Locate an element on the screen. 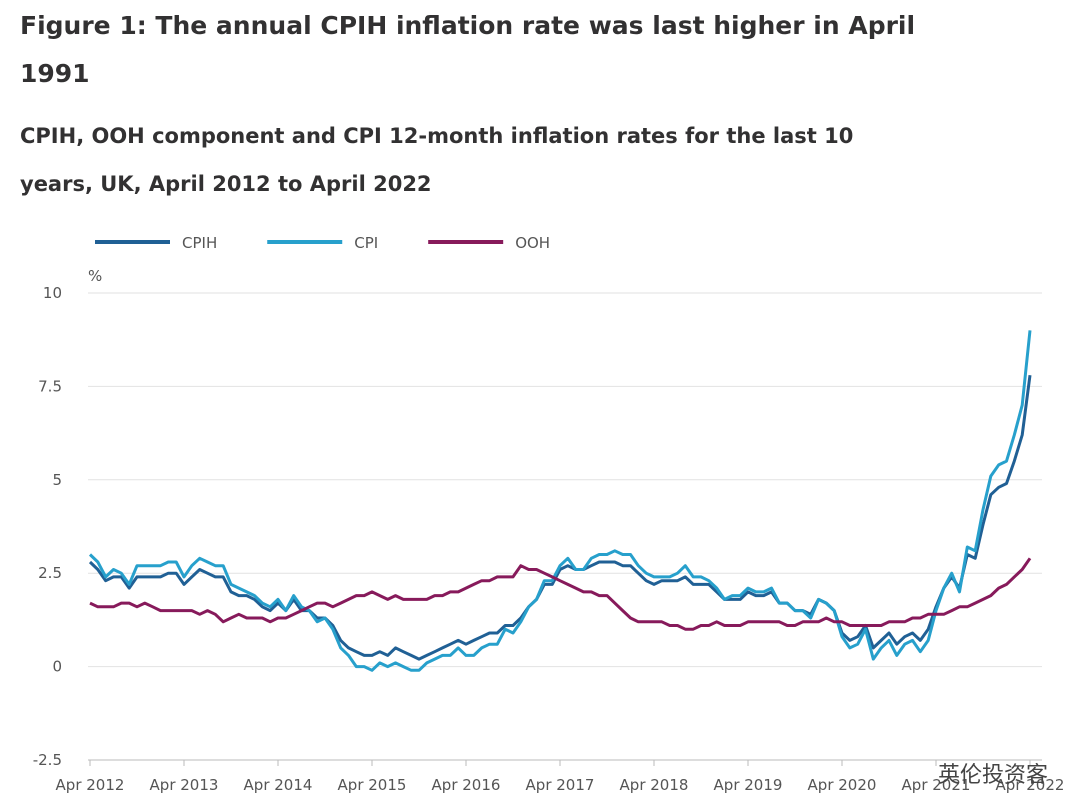 The height and width of the screenshot is (811, 1080). y-tick-label: 10 is located at coordinates (52, 293).